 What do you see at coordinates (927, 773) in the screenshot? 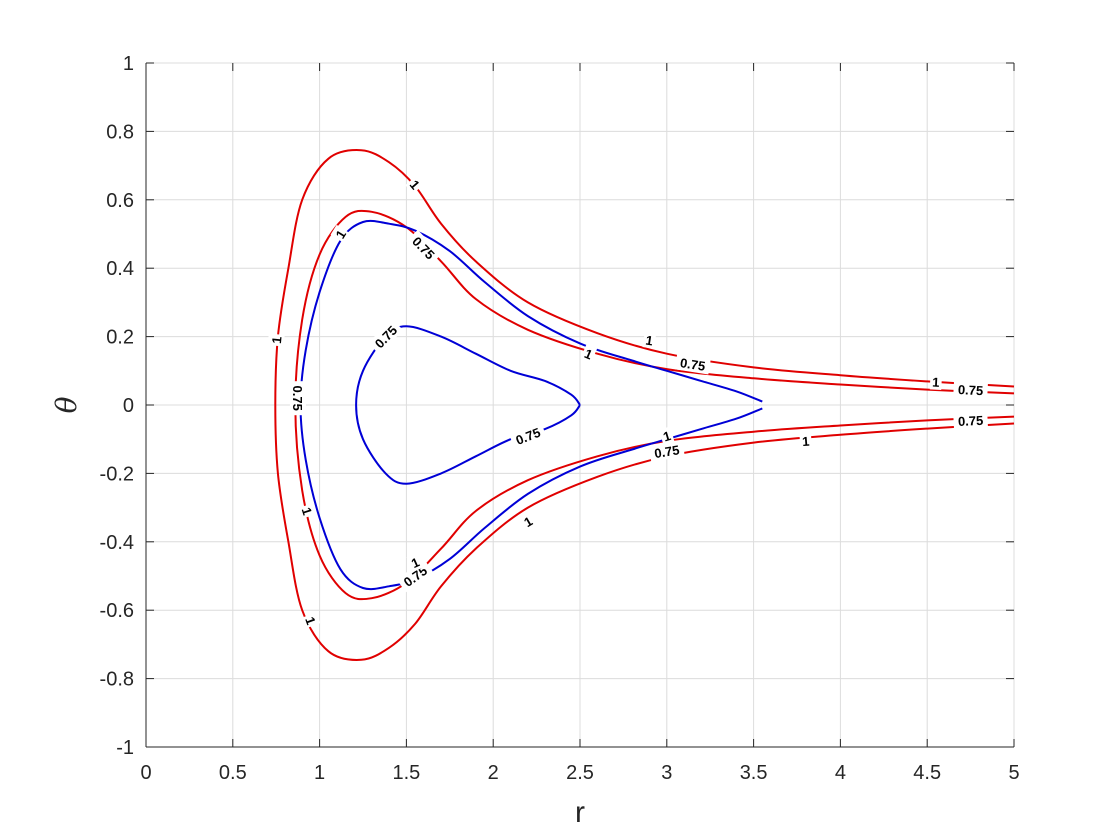
I see `x-tick-label: 4.5` at bounding box center [927, 773].